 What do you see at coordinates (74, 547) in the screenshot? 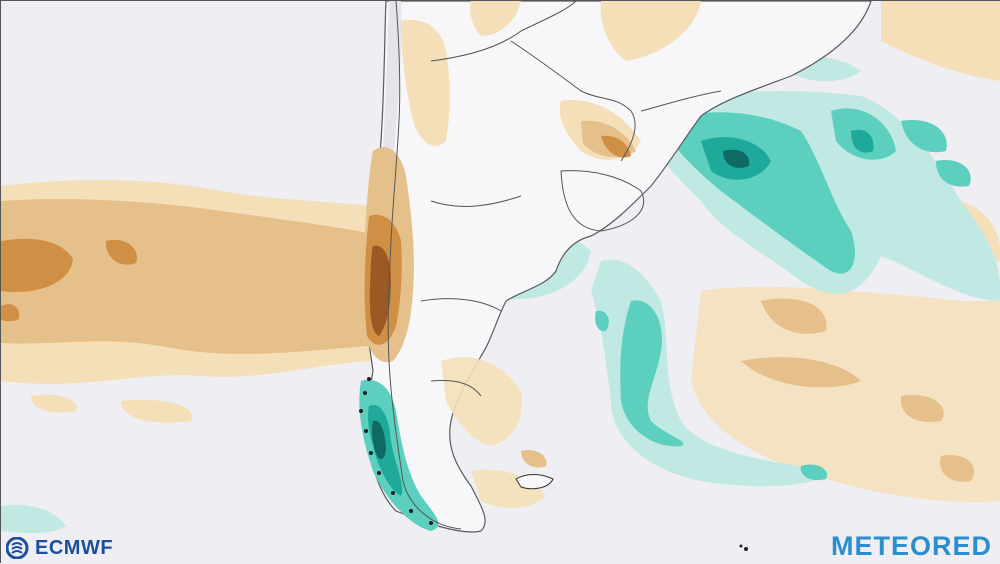
I see `ecmwf-logo-text: ECMWF` at bounding box center [74, 547].